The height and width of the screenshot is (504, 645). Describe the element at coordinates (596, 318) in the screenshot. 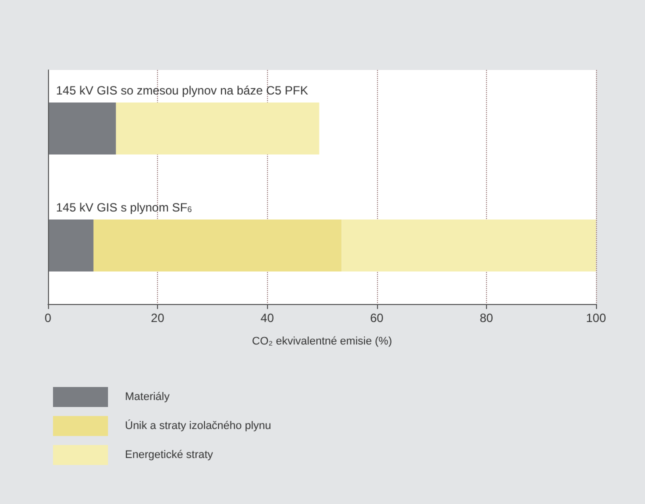

I see `x-tick-label: 100` at that location.